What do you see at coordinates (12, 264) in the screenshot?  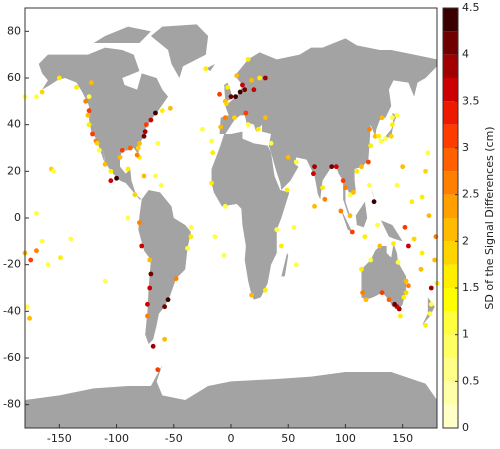 I see `y-tick-label: -20` at bounding box center [12, 264].